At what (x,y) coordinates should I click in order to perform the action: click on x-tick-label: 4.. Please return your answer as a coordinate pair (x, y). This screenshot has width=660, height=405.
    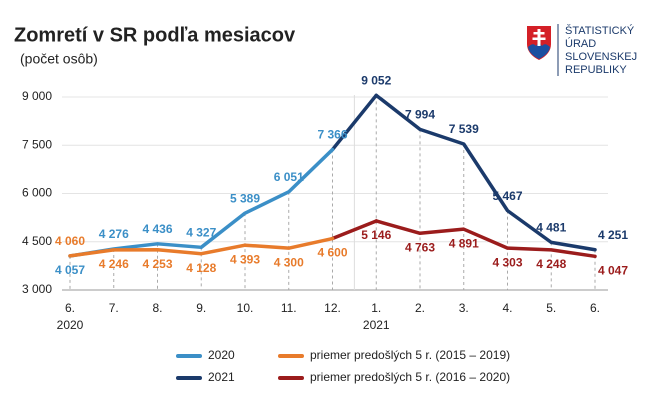
    Looking at the image, I should click on (507, 308).